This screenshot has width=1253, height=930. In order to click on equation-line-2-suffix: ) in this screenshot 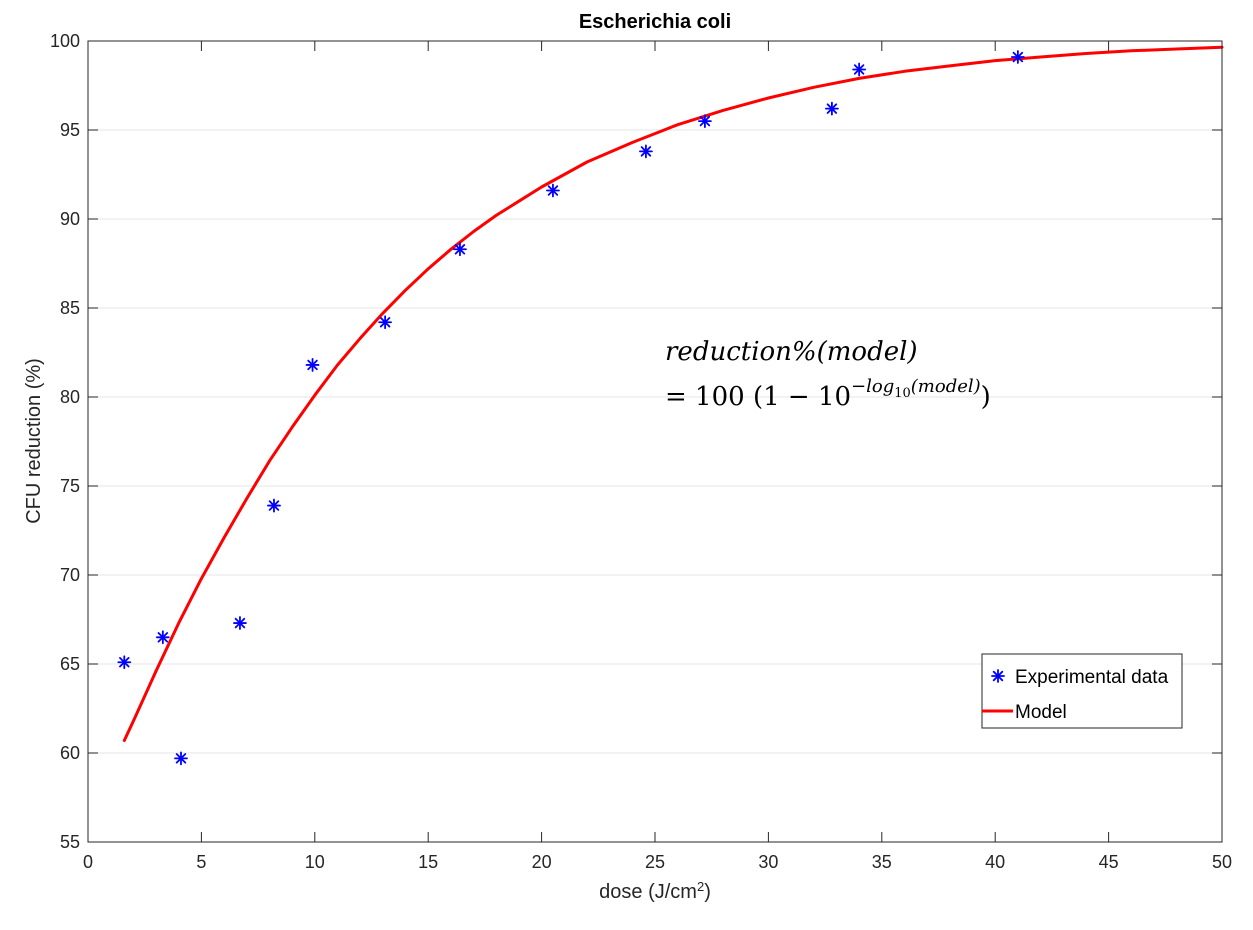, I will do `click(986, 397)`.